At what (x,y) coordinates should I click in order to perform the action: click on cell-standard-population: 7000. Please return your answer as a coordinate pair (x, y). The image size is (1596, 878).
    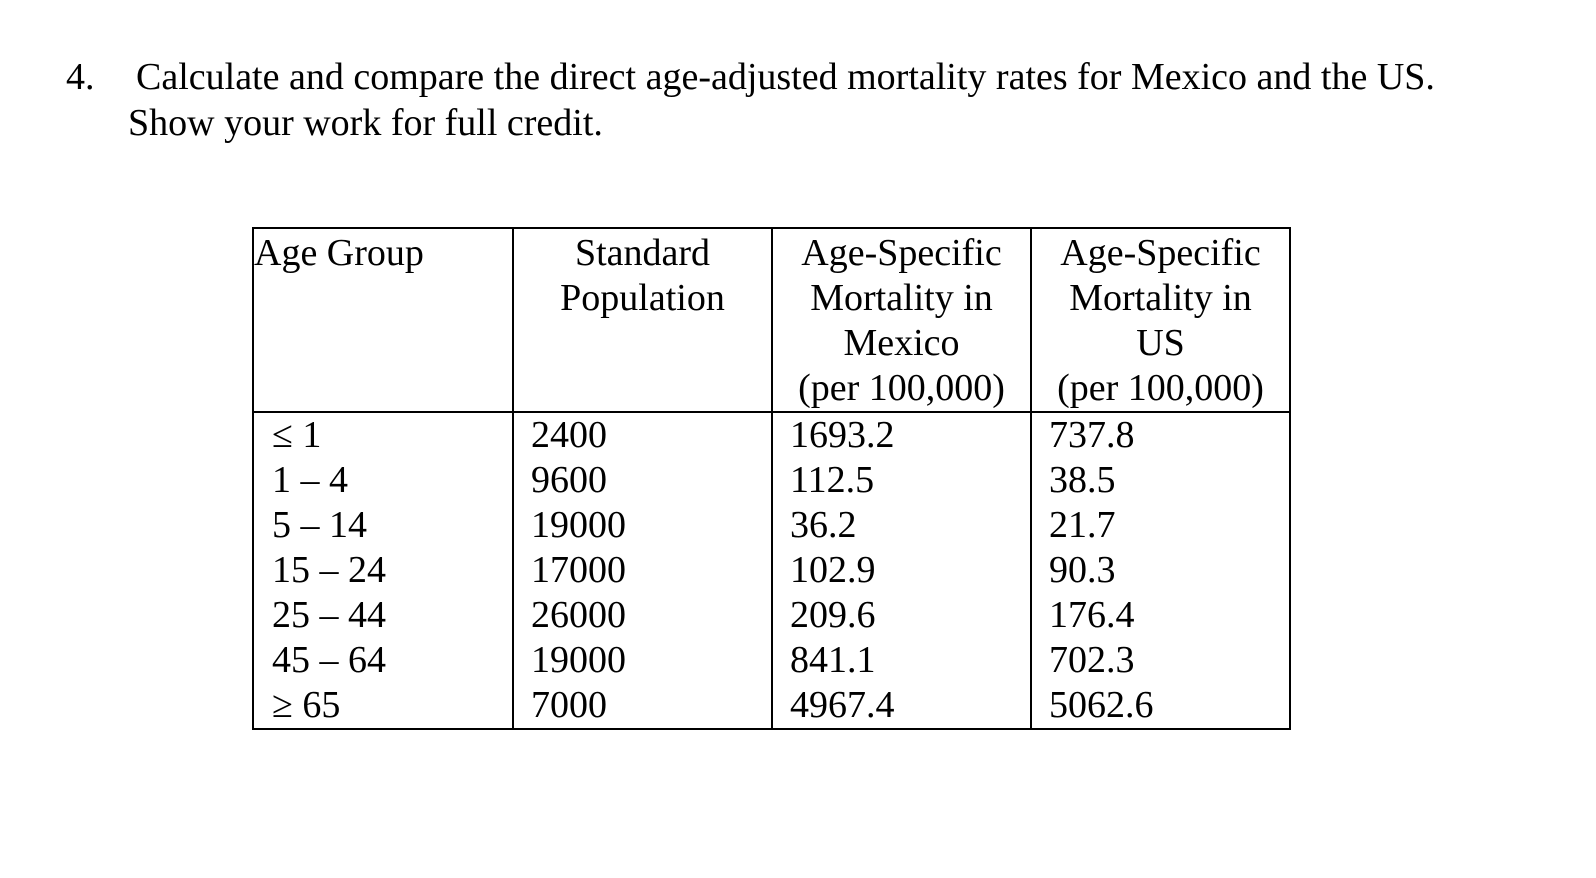
    Looking at the image, I should click on (642, 706).